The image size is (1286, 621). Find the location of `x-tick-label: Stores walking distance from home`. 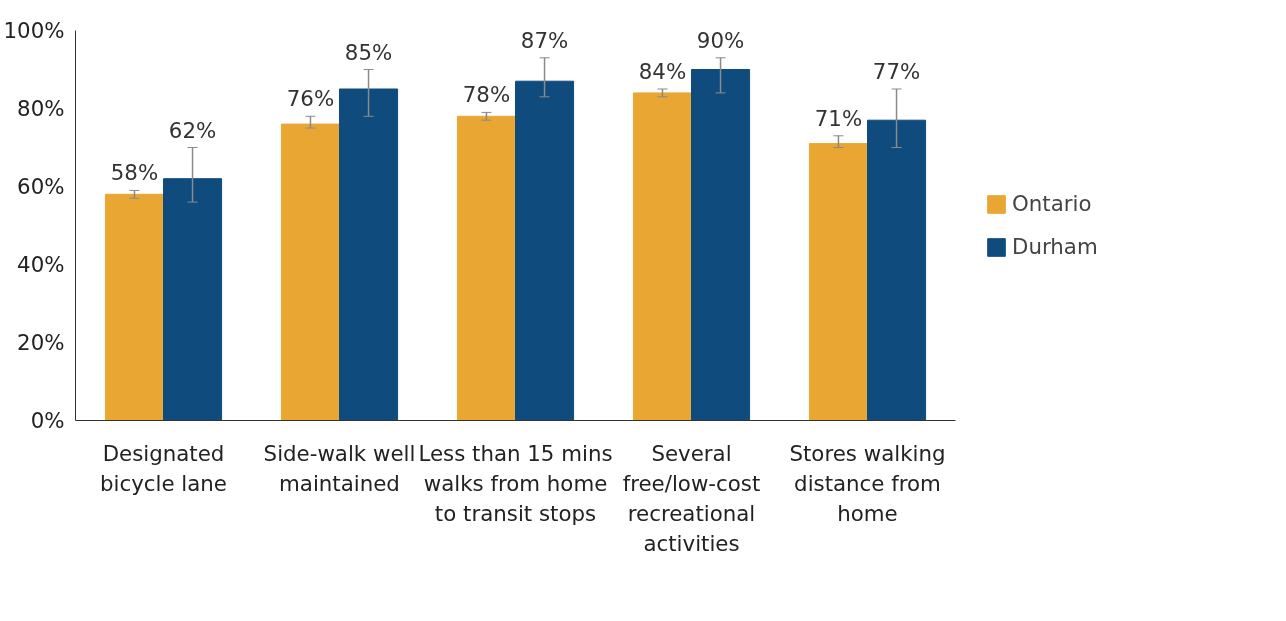

x-tick-label: Stores walking distance from home is located at coordinates (867, 483).